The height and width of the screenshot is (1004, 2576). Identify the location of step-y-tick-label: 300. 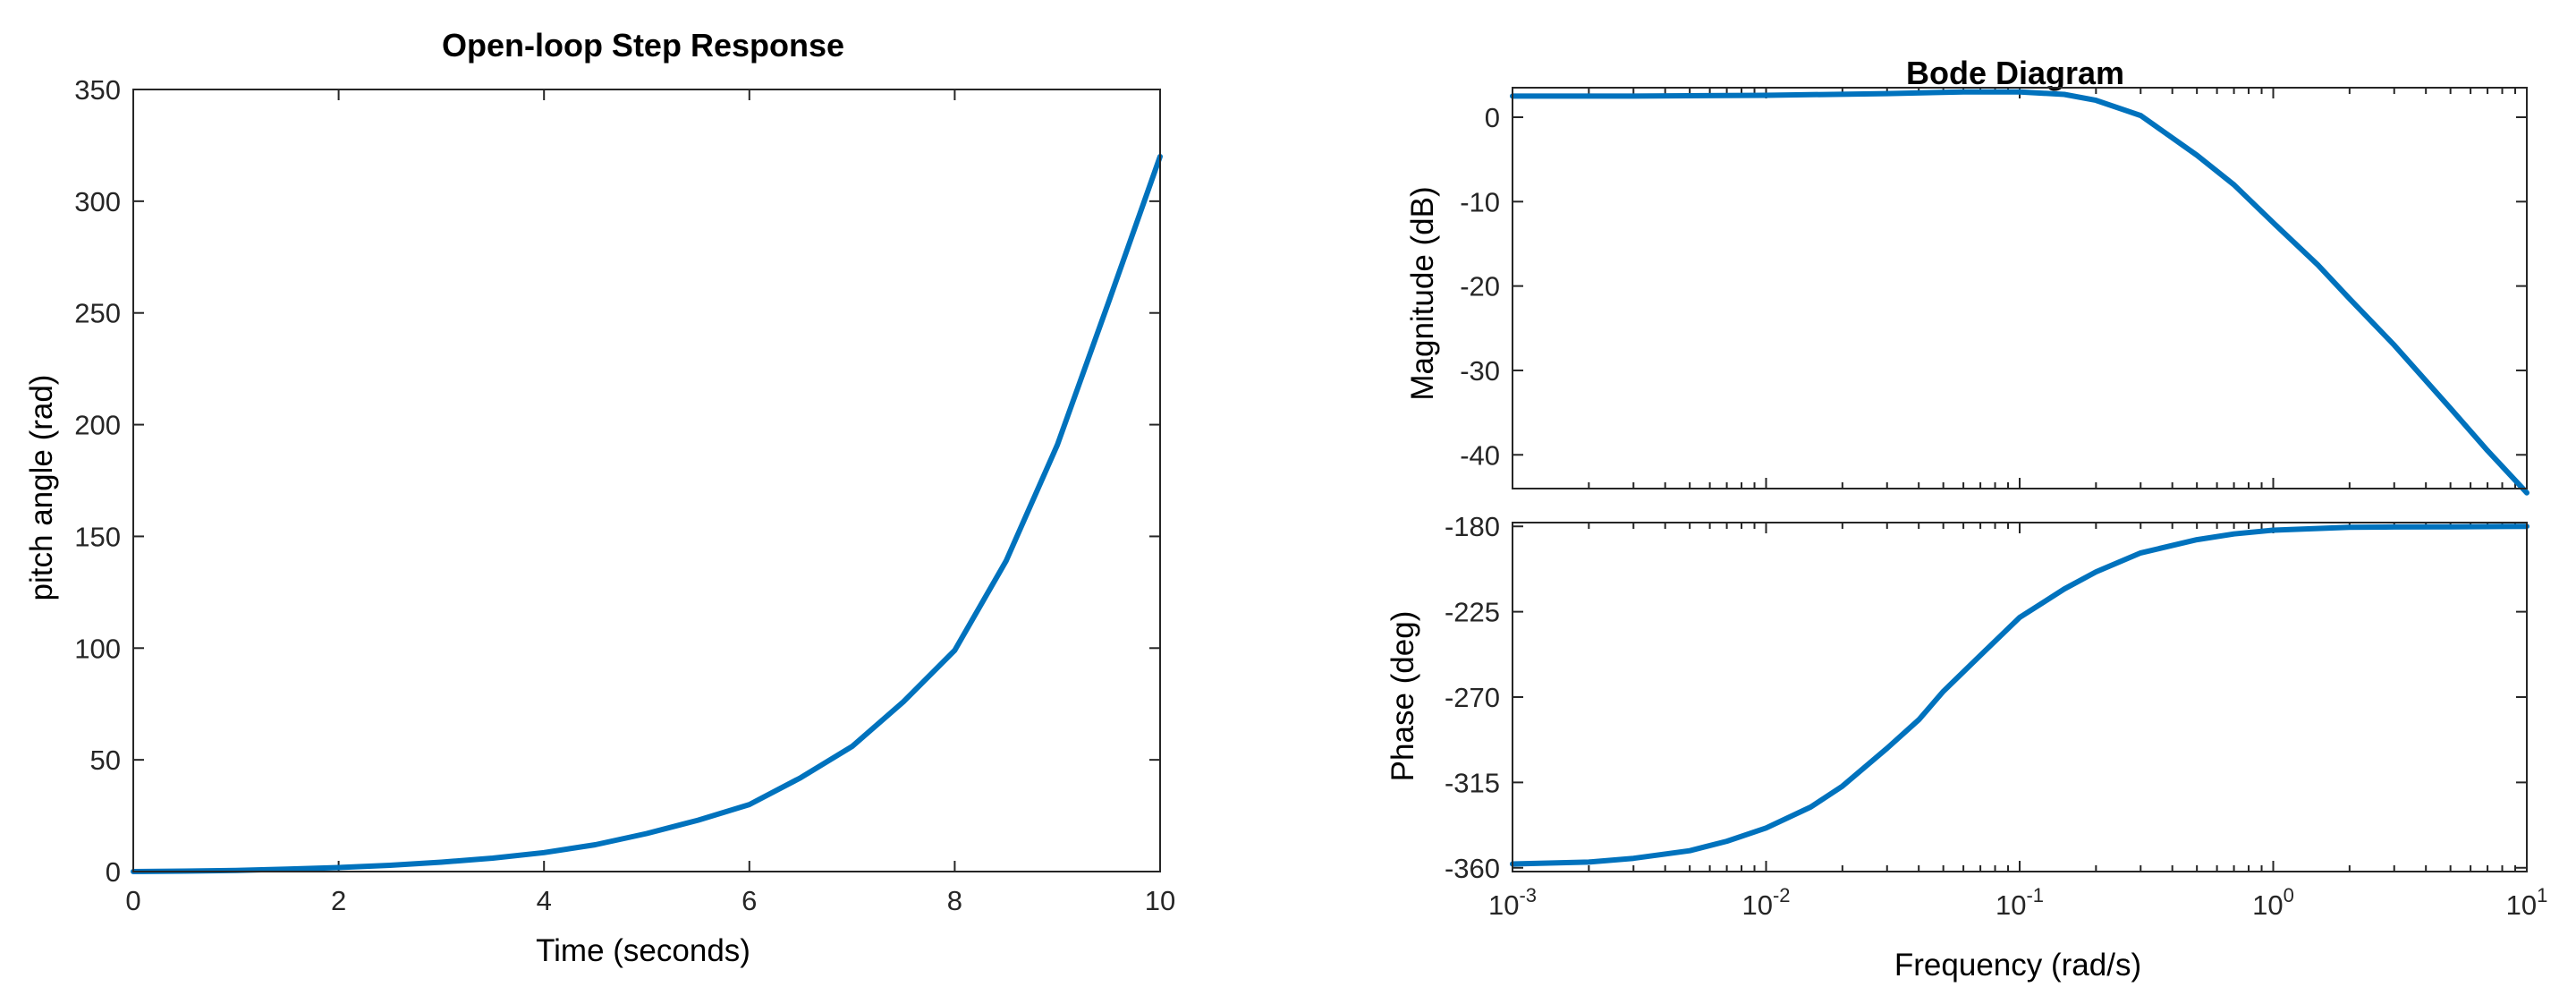
(97, 201).